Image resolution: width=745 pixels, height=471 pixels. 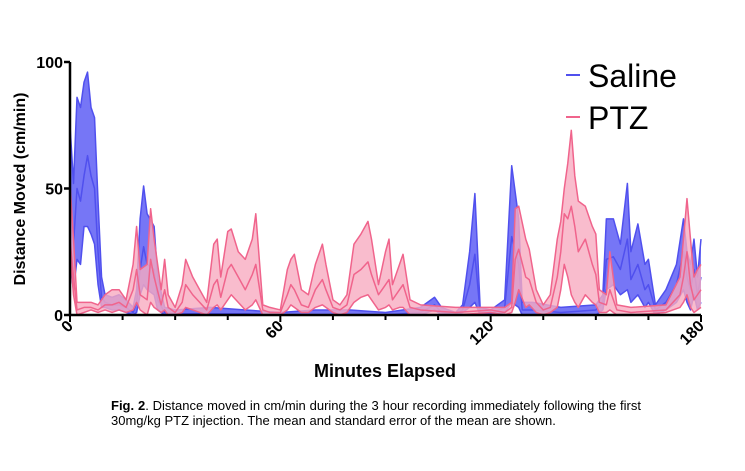 What do you see at coordinates (58, 316) in the screenshot?
I see `y-tick-label: 0` at bounding box center [58, 316].